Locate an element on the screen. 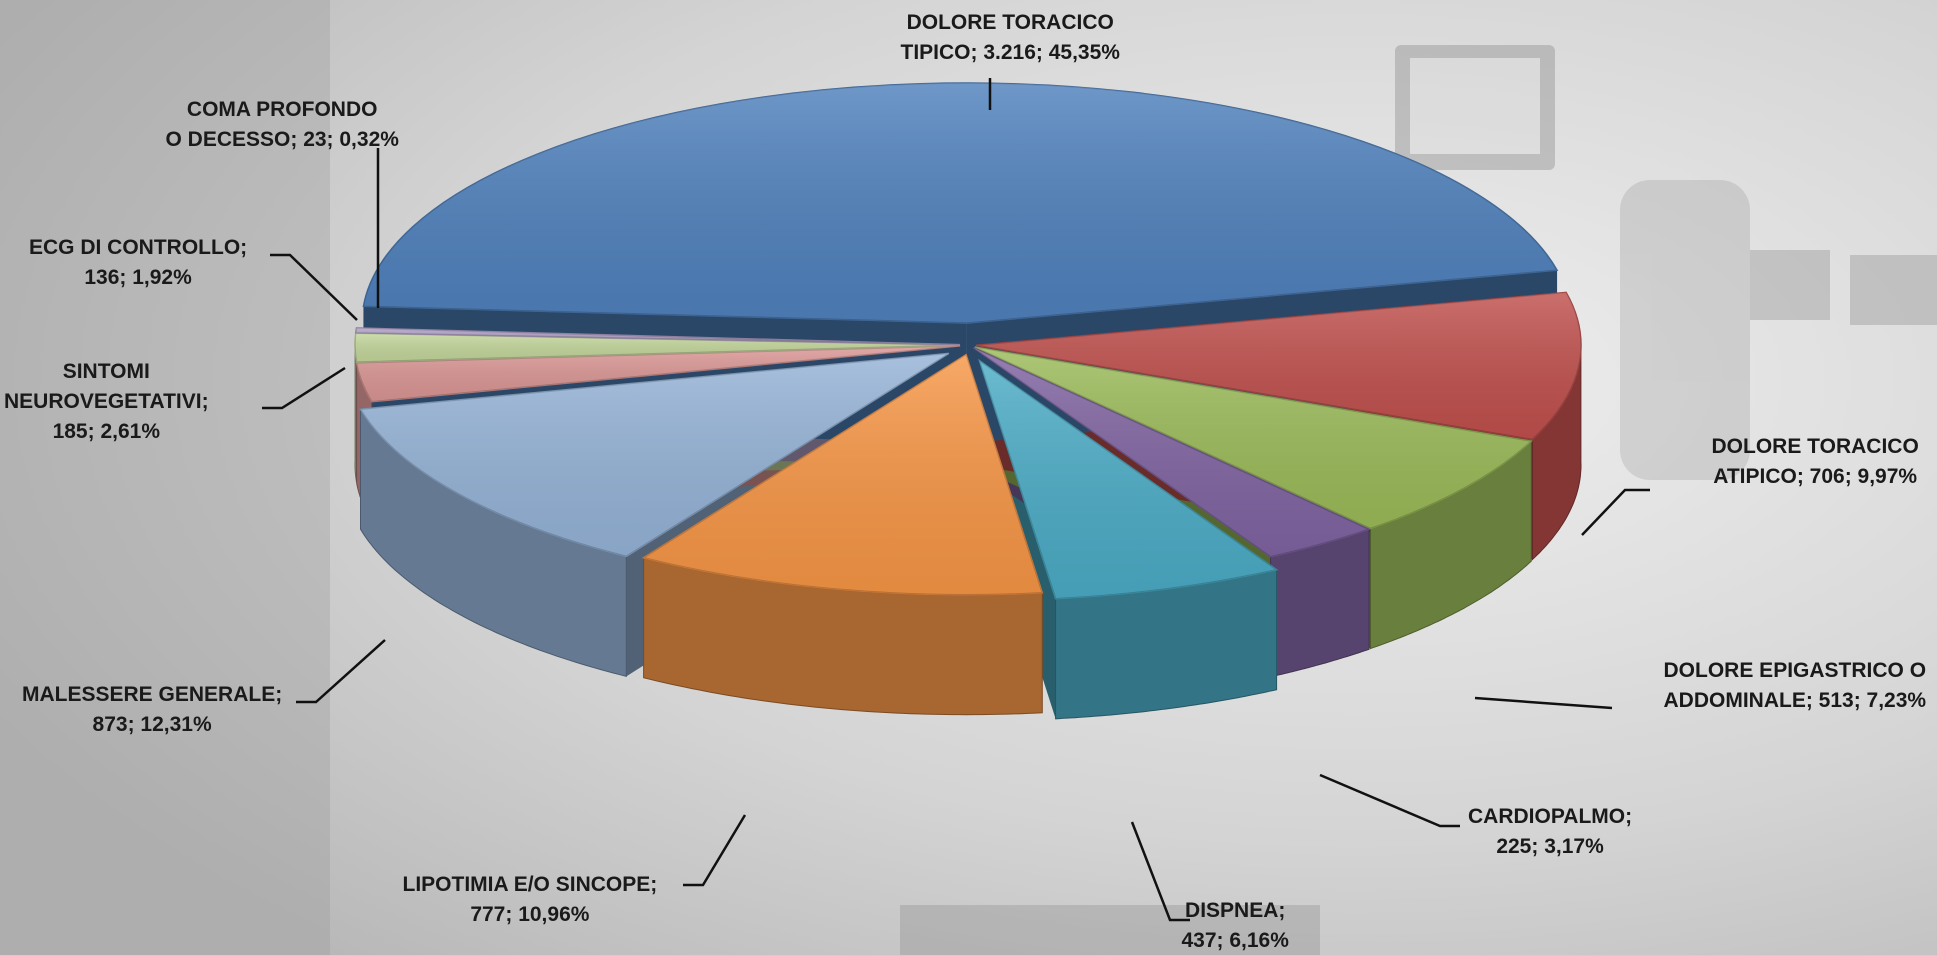 The image size is (1937, 956). data-label-coma-profondo: COMA PROFONDO O DECESSO; 23; 0,32% is located at coordinates (282, 125).